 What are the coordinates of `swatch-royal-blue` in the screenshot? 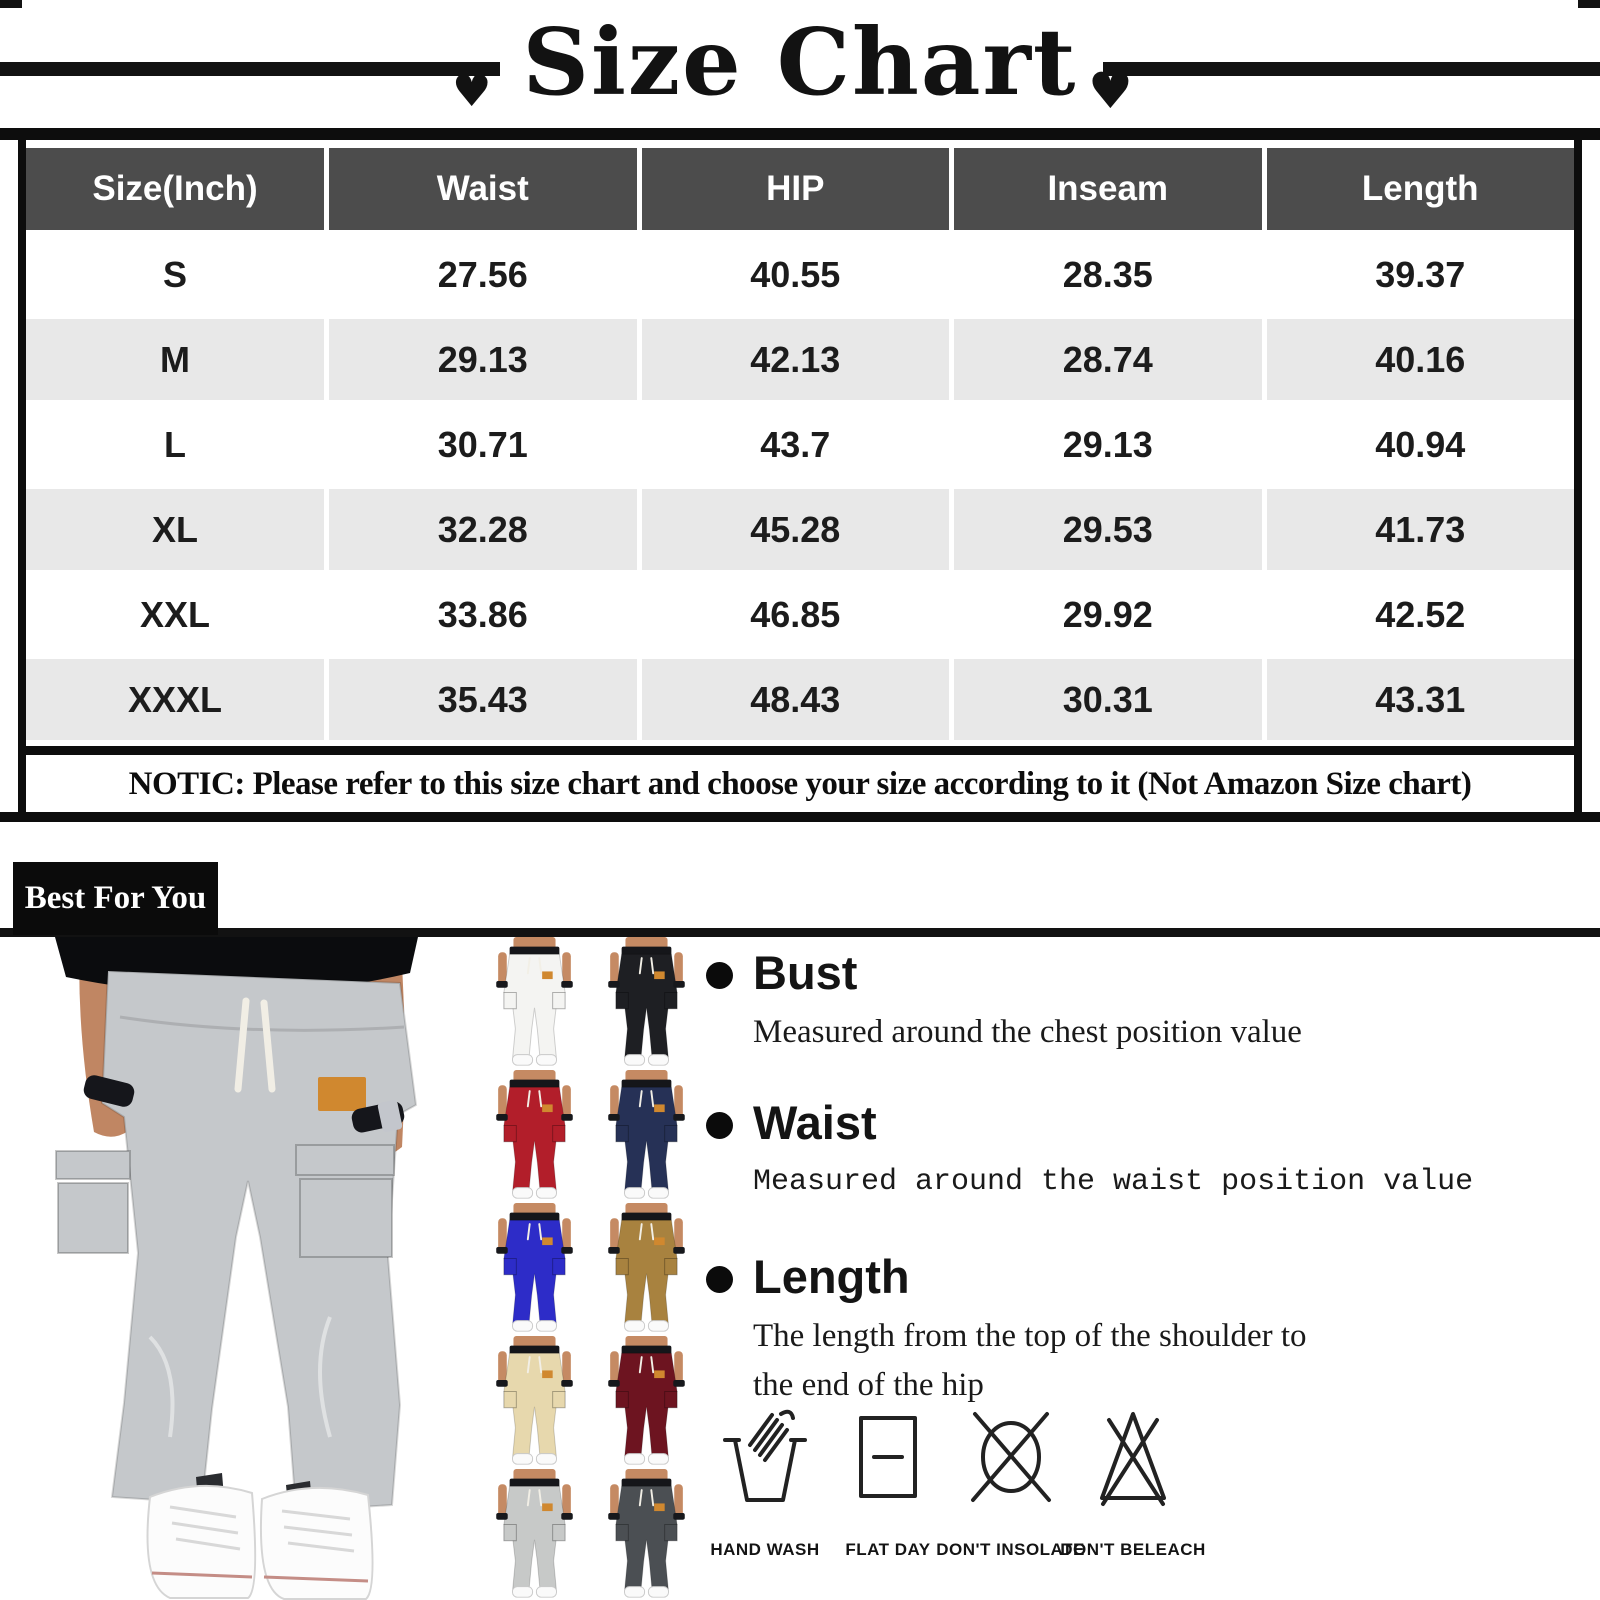 It's located at (534, 1269).